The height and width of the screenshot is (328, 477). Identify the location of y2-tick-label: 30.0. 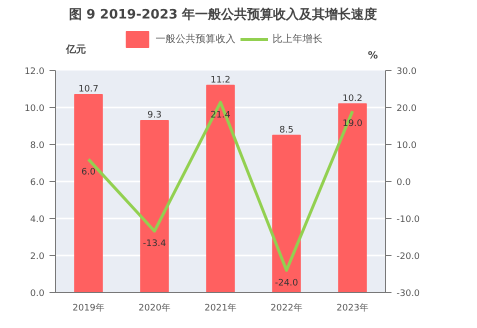
(406, 72).